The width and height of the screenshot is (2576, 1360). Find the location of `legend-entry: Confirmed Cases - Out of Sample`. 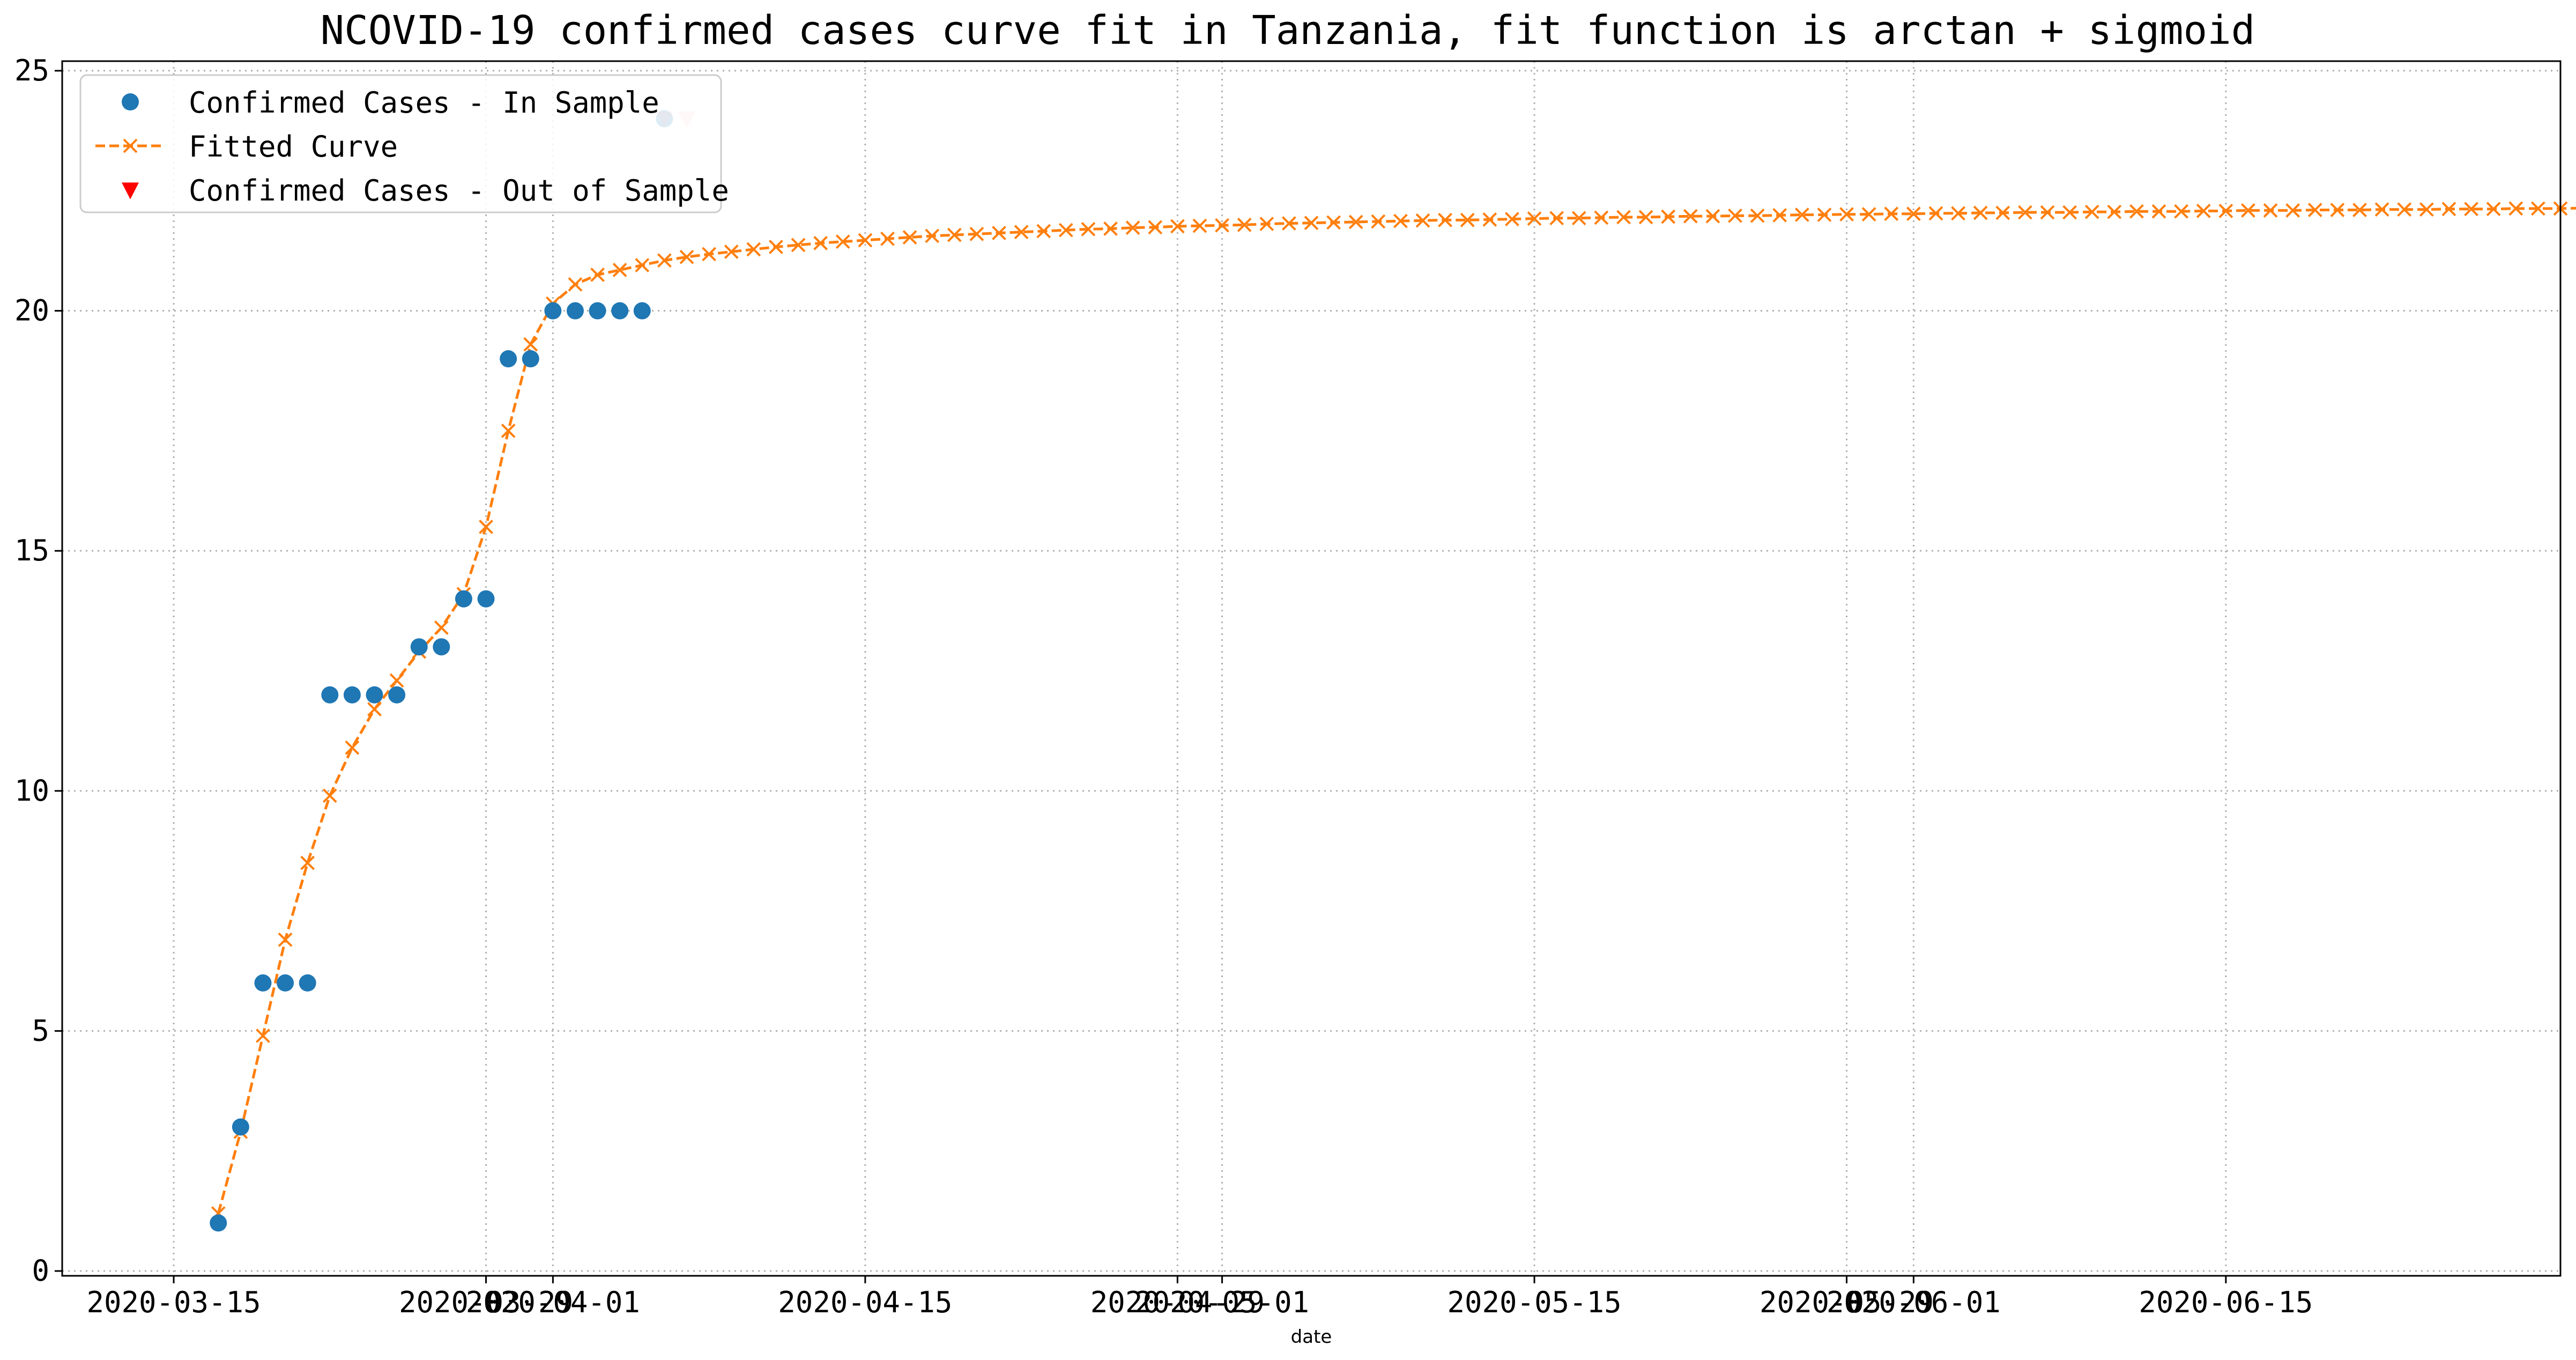

legend-entry: Confirmed Cases - Out of Sample is located at coordinates (426, 191).